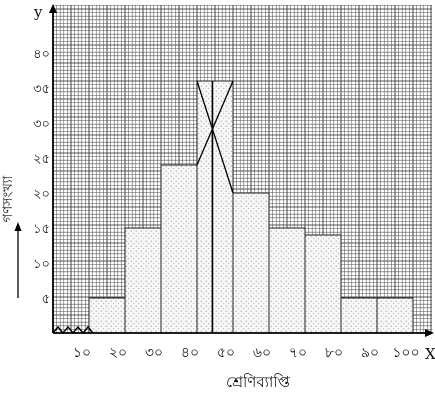 The image size is (435, 393). I want to click on x-tick-label: ৫০, so click(226, 353).